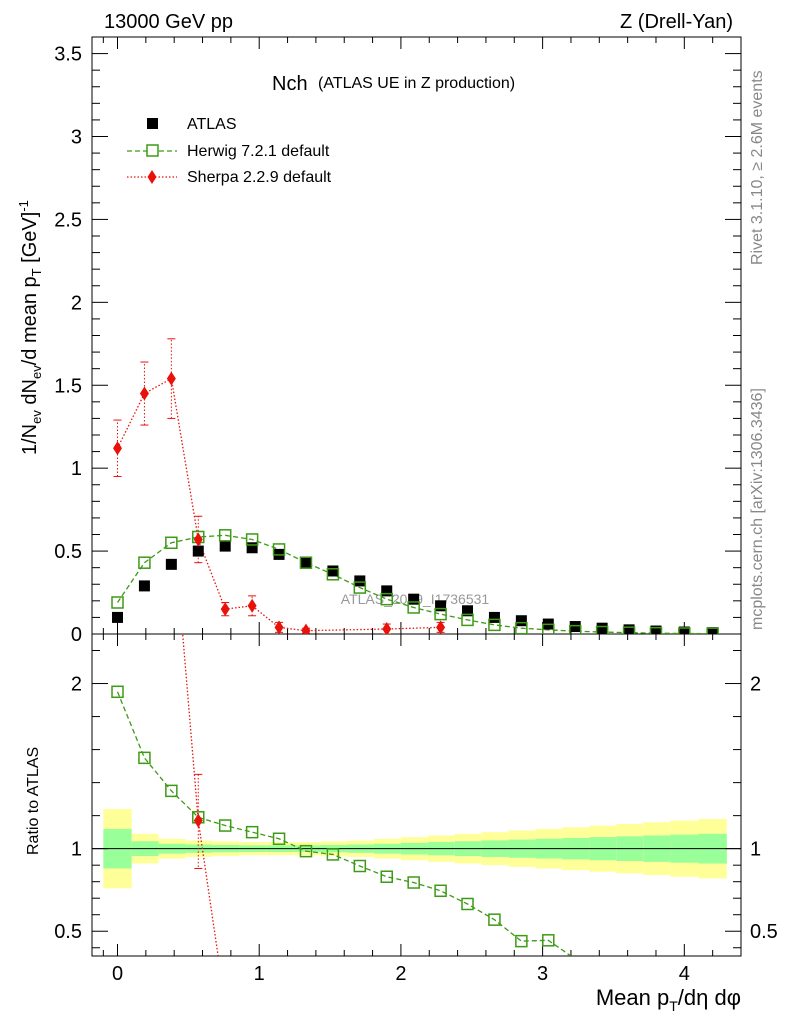  What do you see at coordinates (684, 974) in the screenshot?
I see `x-tick-label: 4` at bounding box center [684, 974].